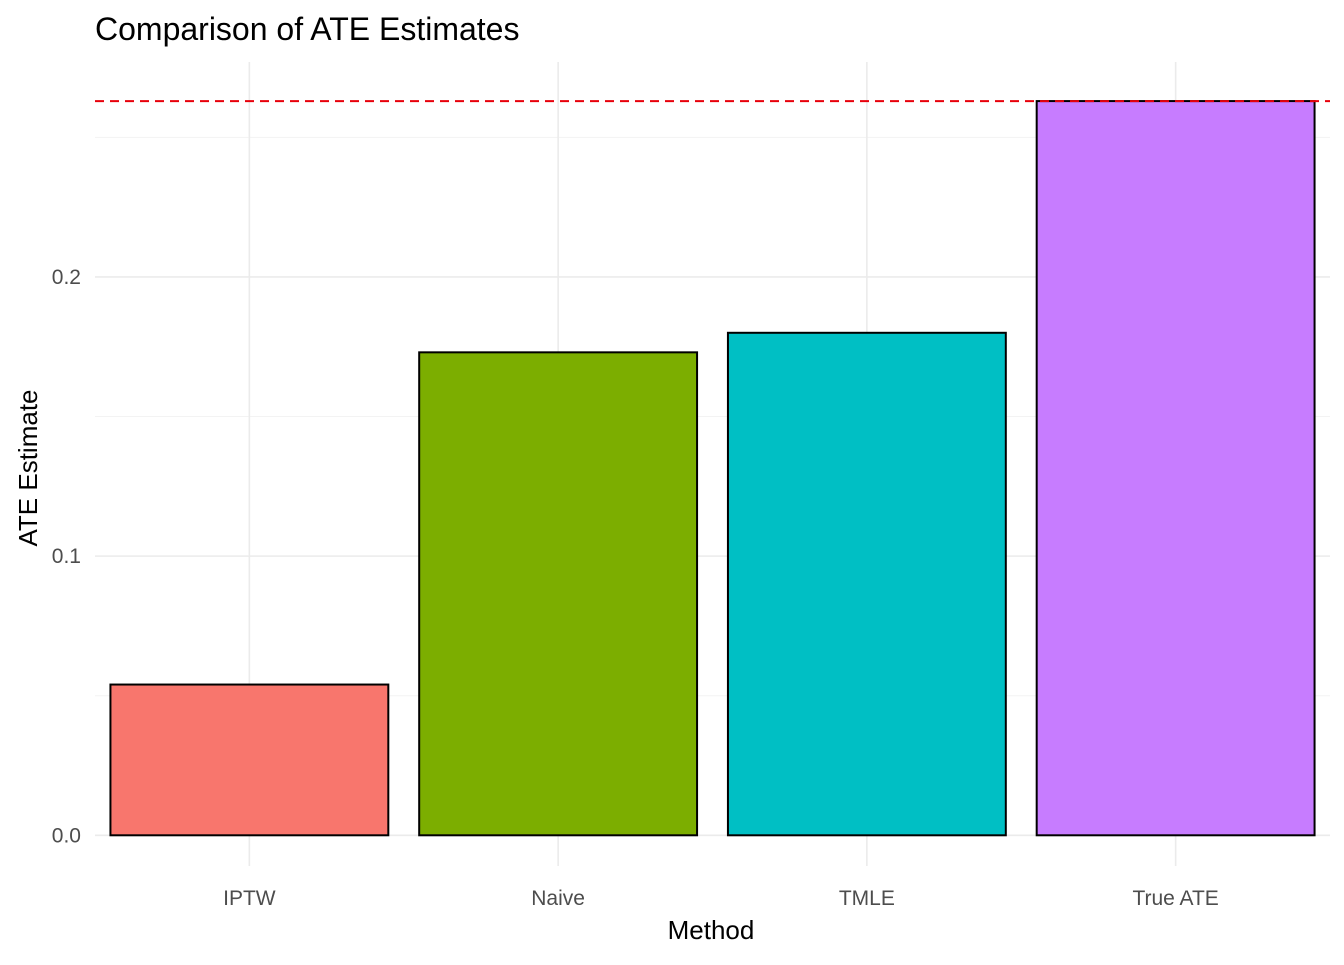  Describe the element at coordinates (66, 556) in the screenshot. I see `y-tick-label: 0.1` at that location.